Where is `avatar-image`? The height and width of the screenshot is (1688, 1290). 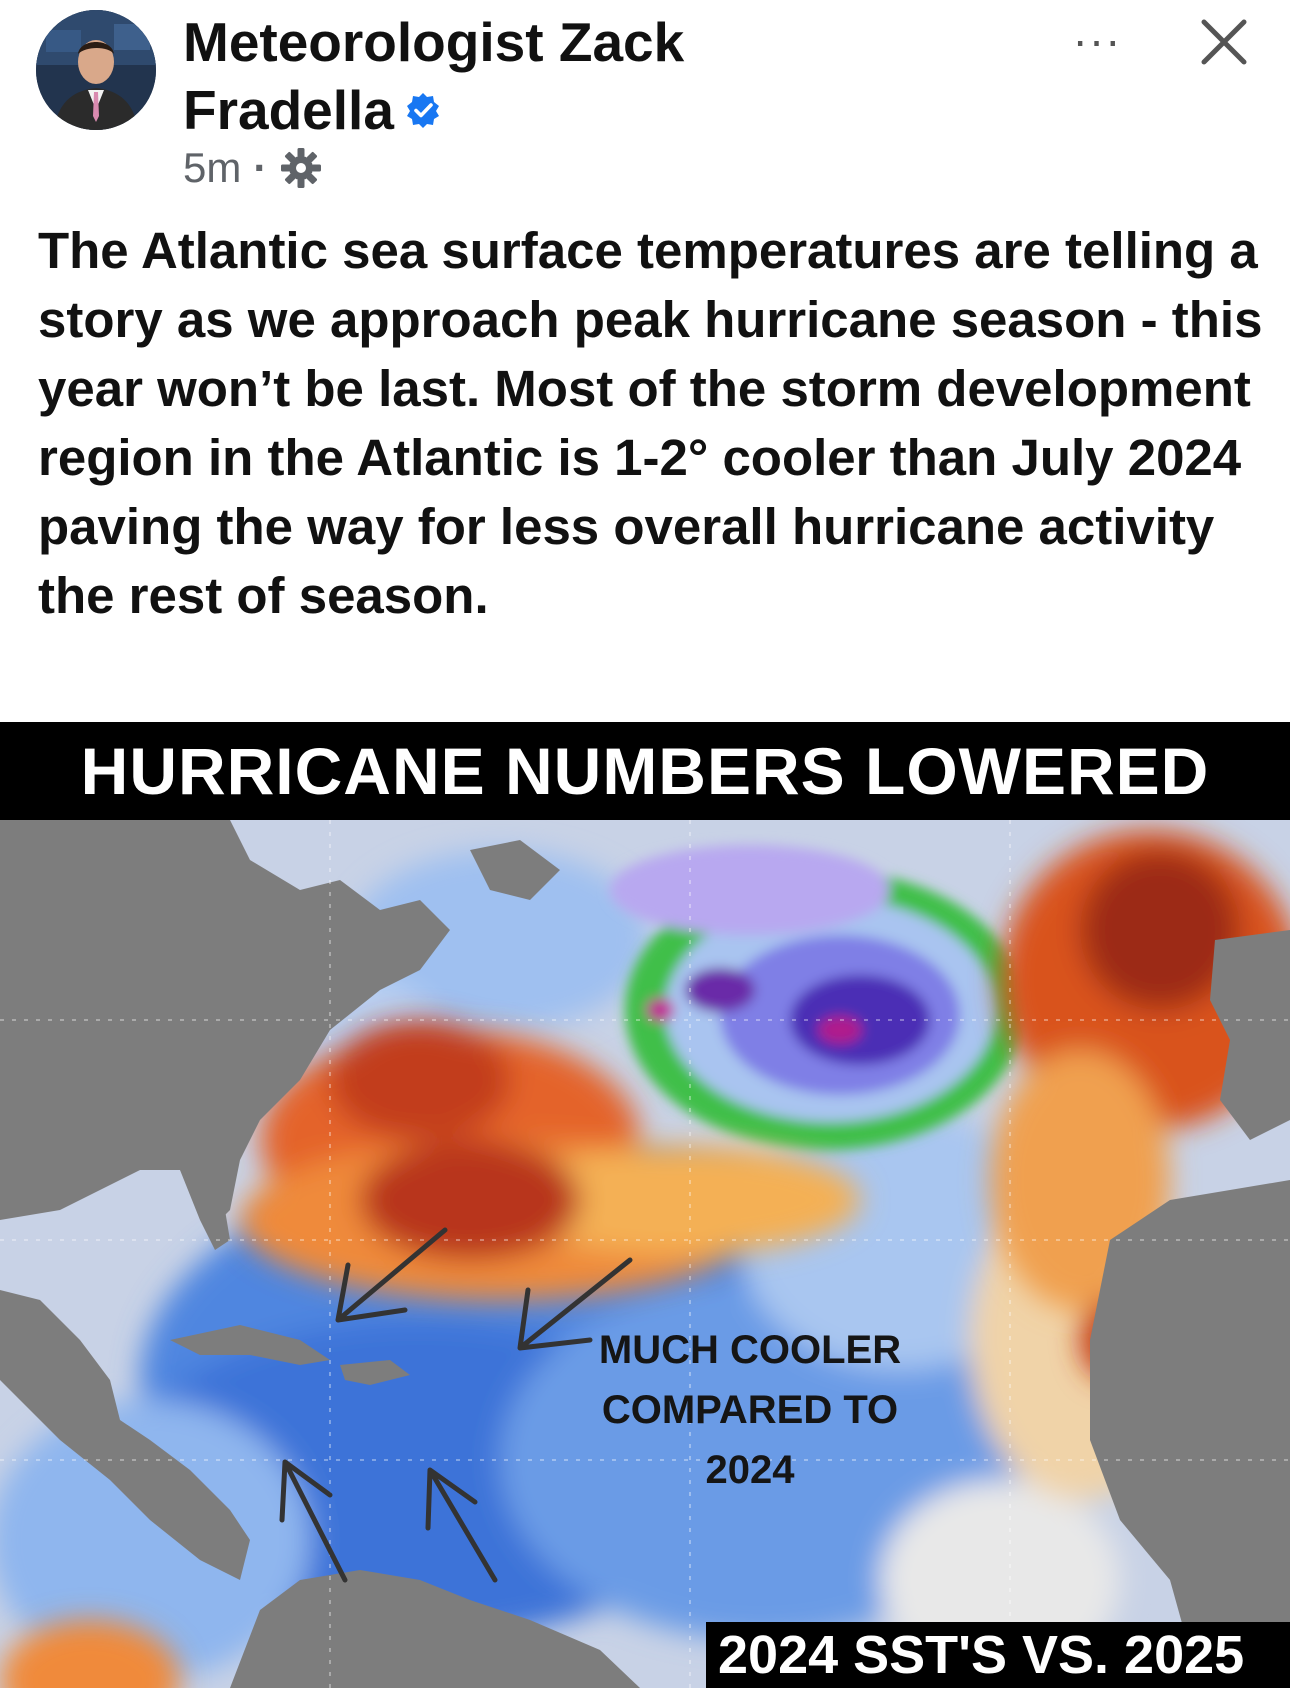
avatar-image is located at coordinates (96, 70).